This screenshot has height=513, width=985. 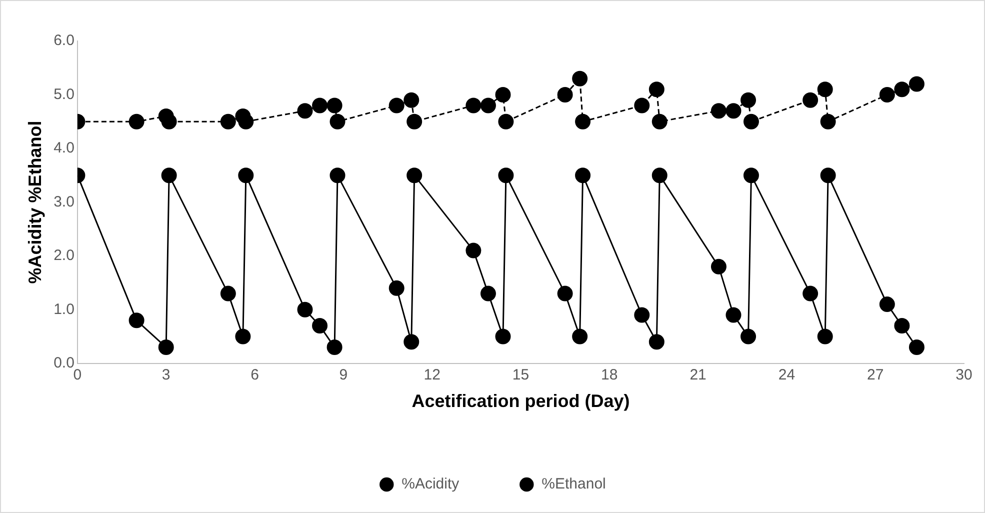 What do you see at coordinates (64, 363) in the screenshot?
I see `y-tick-label: 0.0` at bounding box center [64, 363].